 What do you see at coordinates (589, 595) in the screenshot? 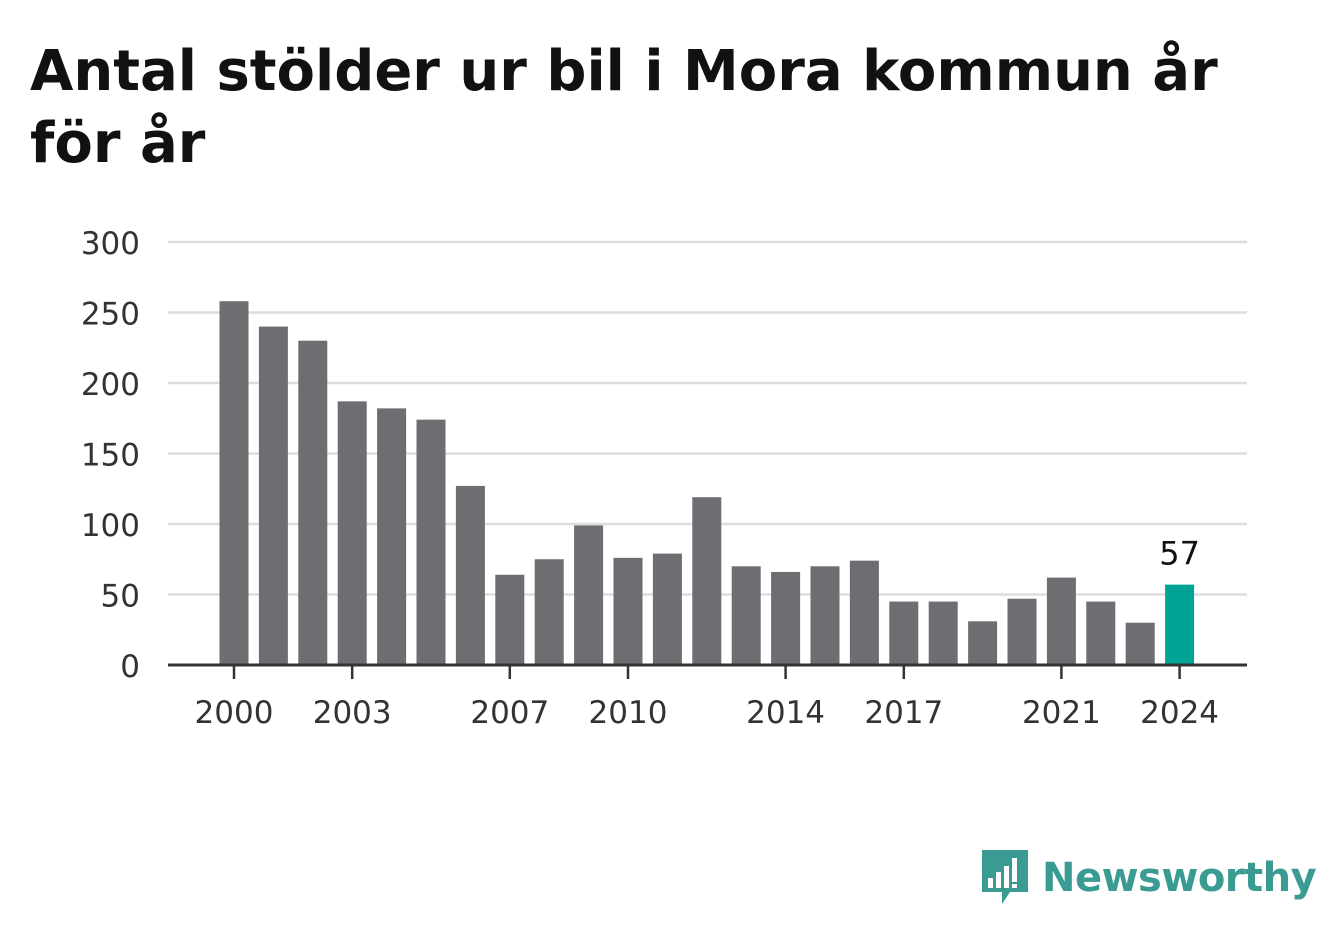
I see `bar-2009` at bounding box center [589, 595].